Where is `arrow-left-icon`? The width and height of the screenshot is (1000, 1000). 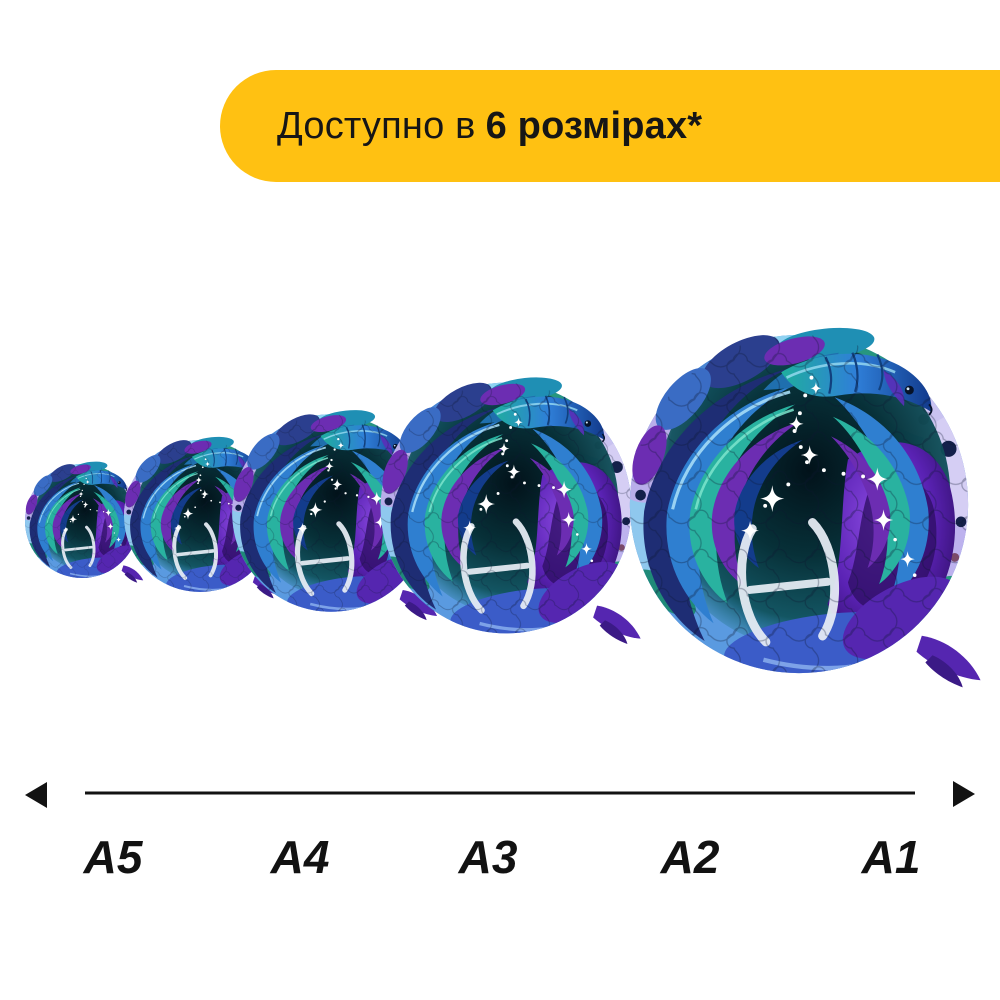
arrow-left-icon is located at coordinates (36, 795).